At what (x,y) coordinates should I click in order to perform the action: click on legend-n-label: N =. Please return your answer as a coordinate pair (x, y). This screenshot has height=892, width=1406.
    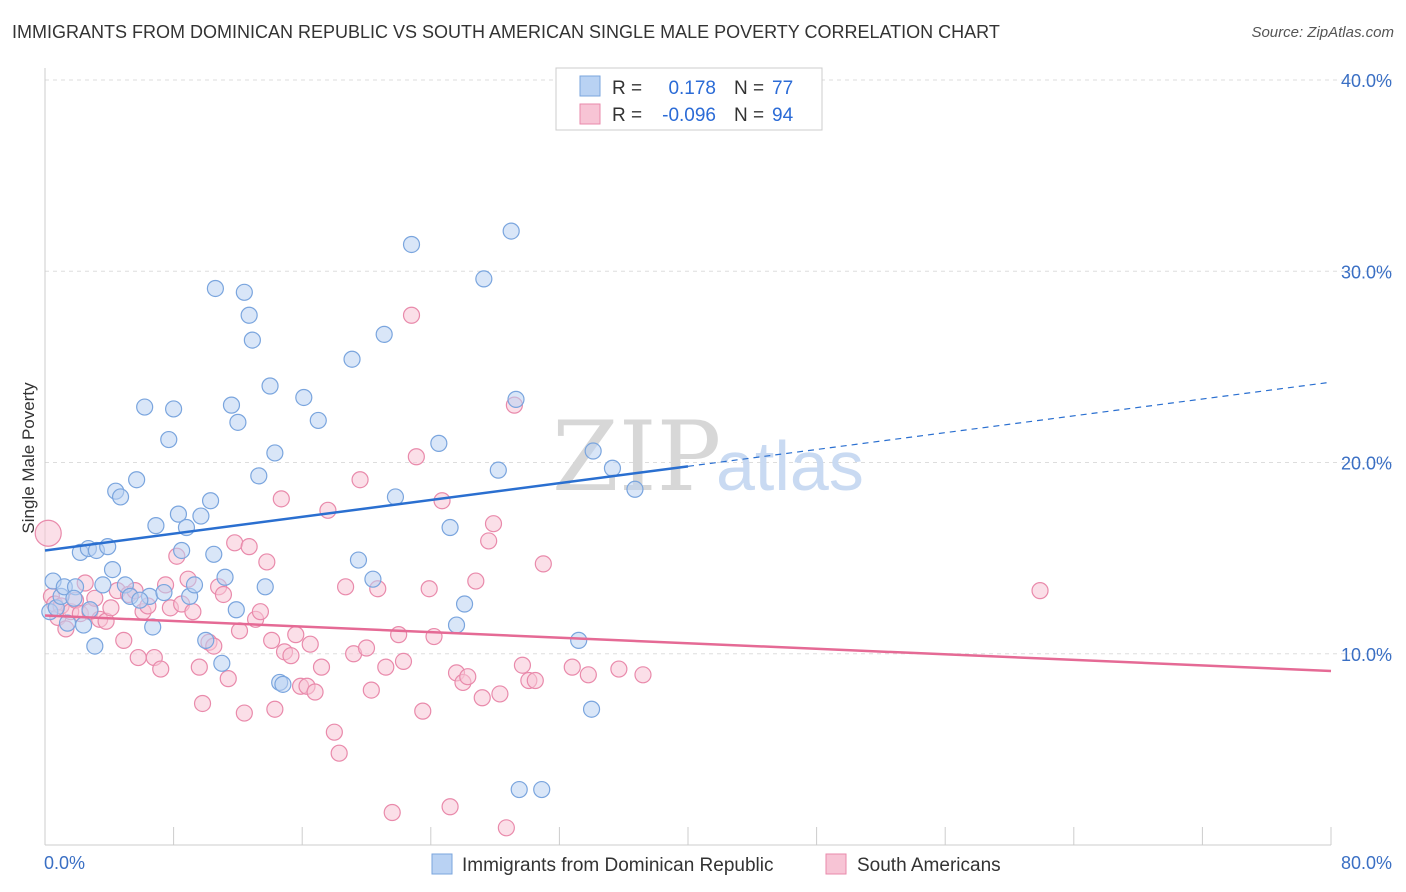
    Looking at the image, I should click on (749, 88).